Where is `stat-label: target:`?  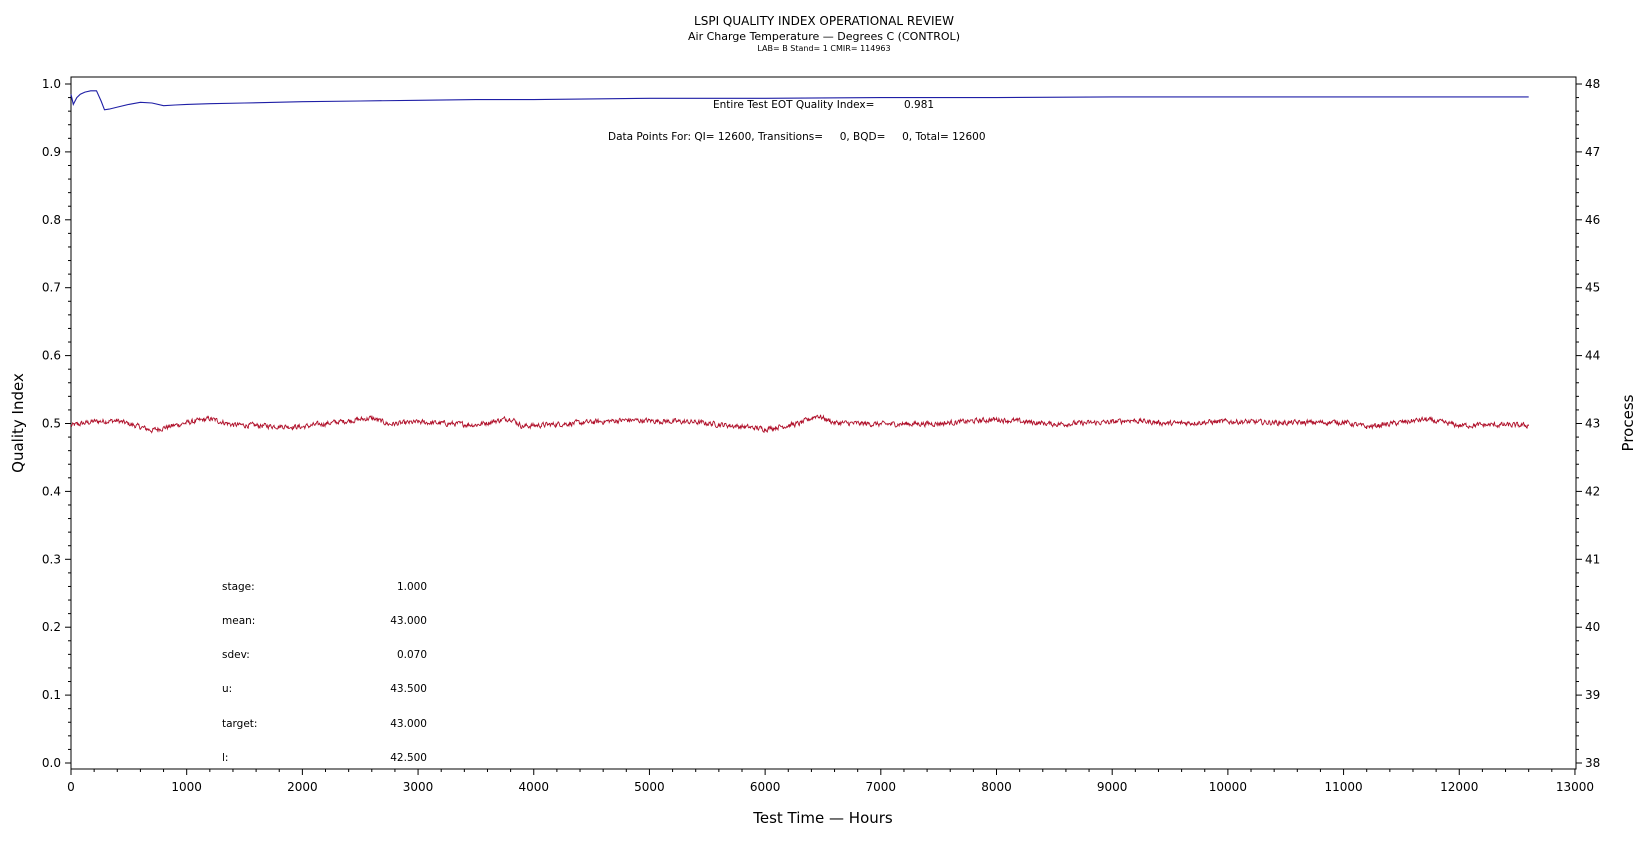
stat-label: target: is located at coordinates (239, 724).